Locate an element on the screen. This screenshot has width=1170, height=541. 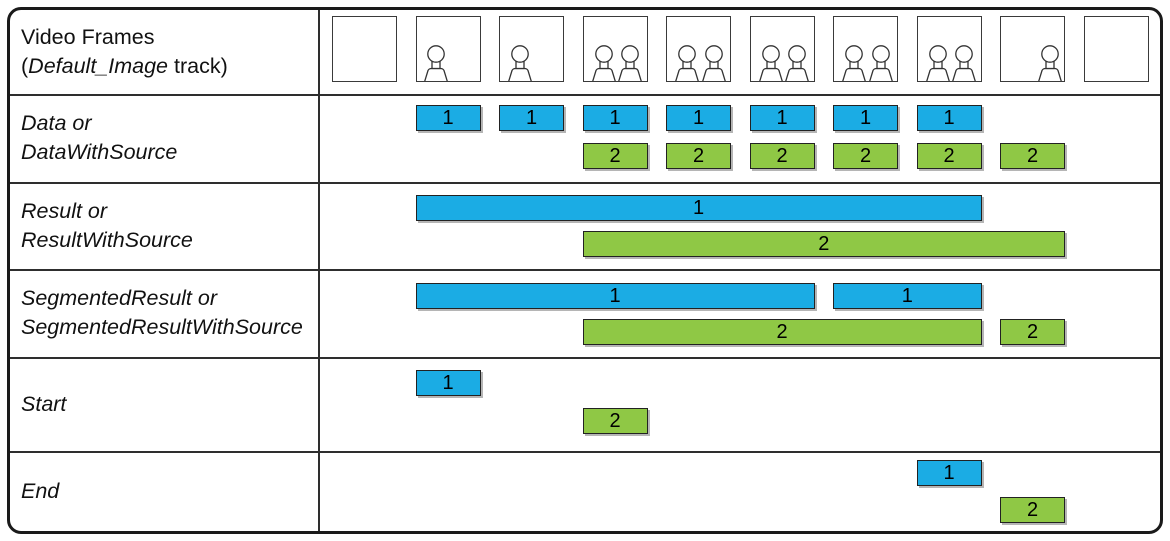
row-label-line: Video Frames is located at coordinates (88, 37).